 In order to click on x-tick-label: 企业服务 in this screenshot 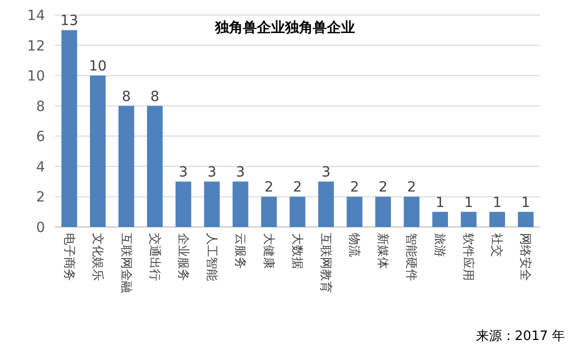, I will do `click(183, 257)`.